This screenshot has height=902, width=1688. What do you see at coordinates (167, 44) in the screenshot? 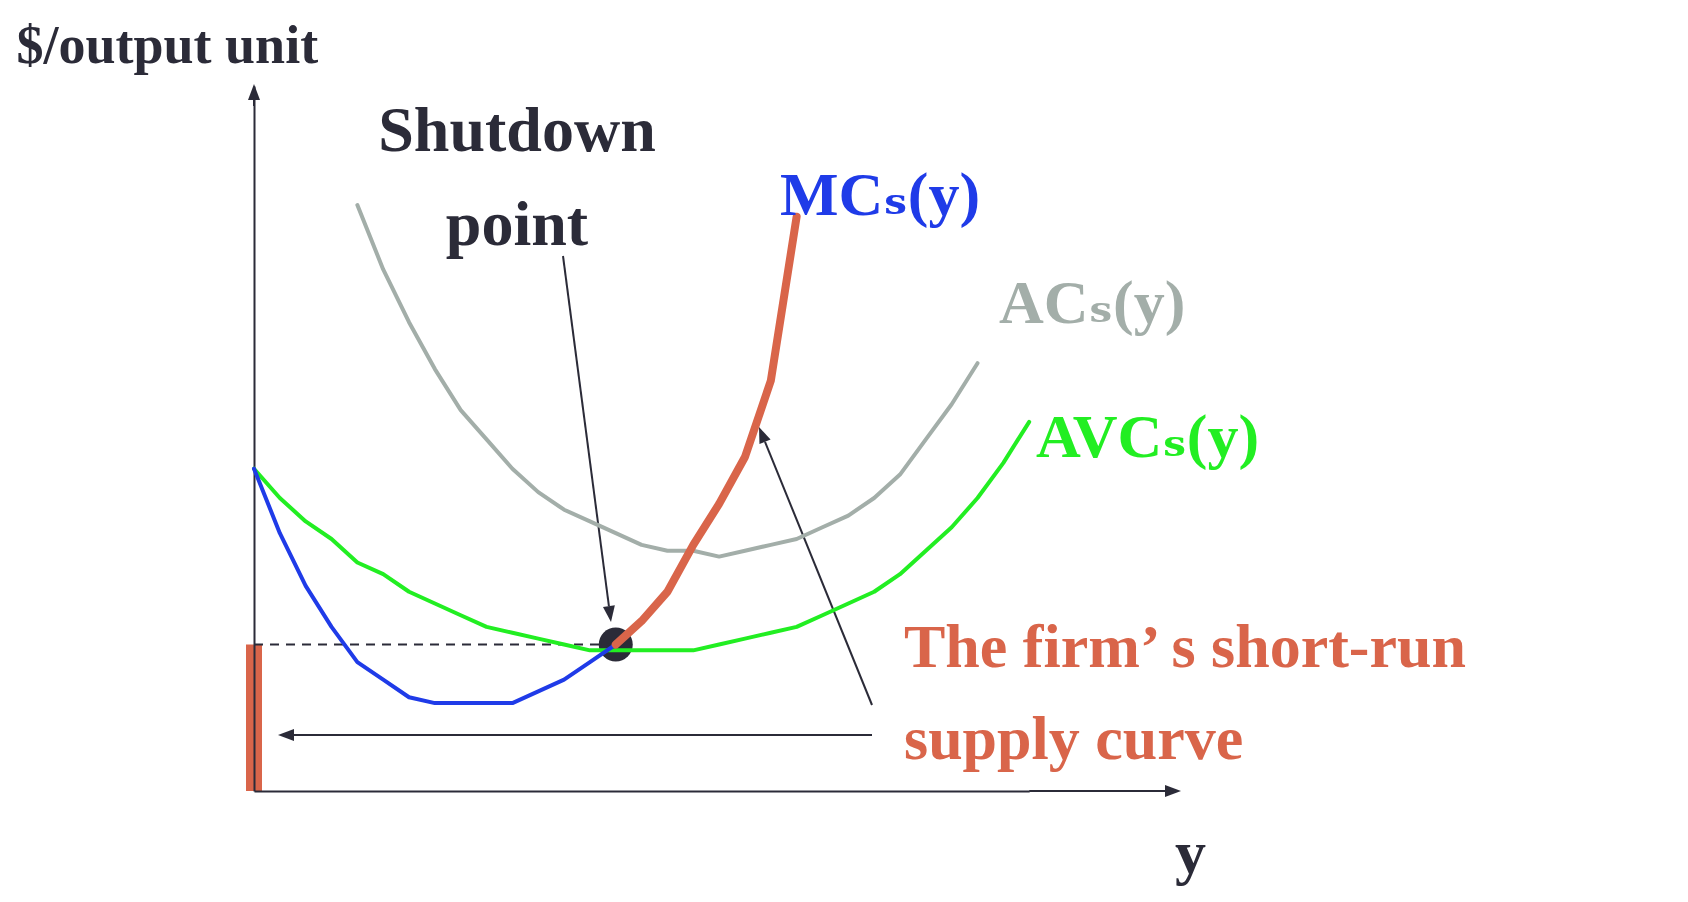
I see `y-axis-title: $/output unit` at bounding box center [167, 44].